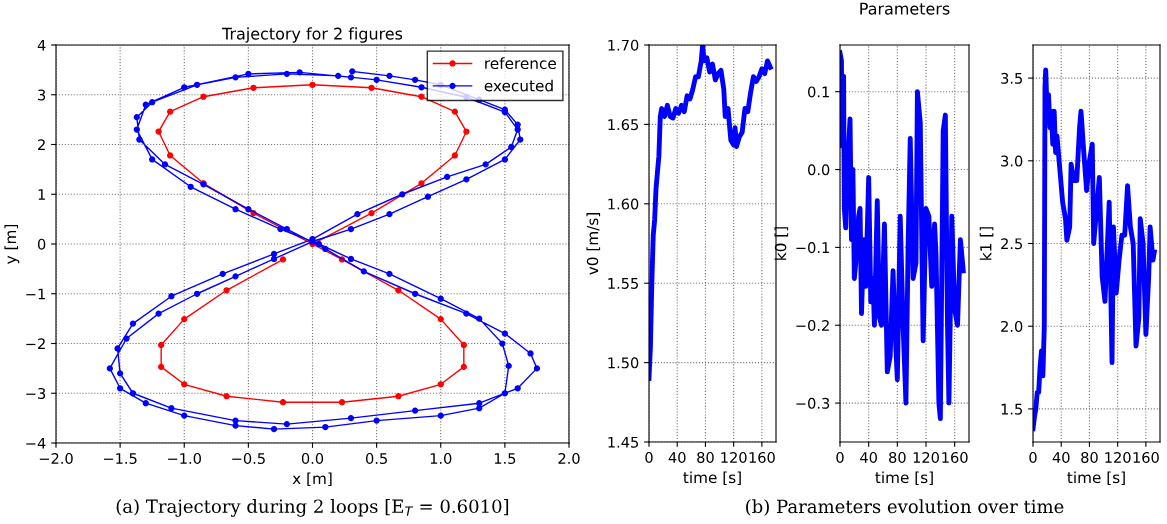 This screenshot has height=524, width=1167. What do you see at coordinates (819, 170) in the screenshot?
I see `y-tick-label: 0.0` at bounding box center [819, 170].